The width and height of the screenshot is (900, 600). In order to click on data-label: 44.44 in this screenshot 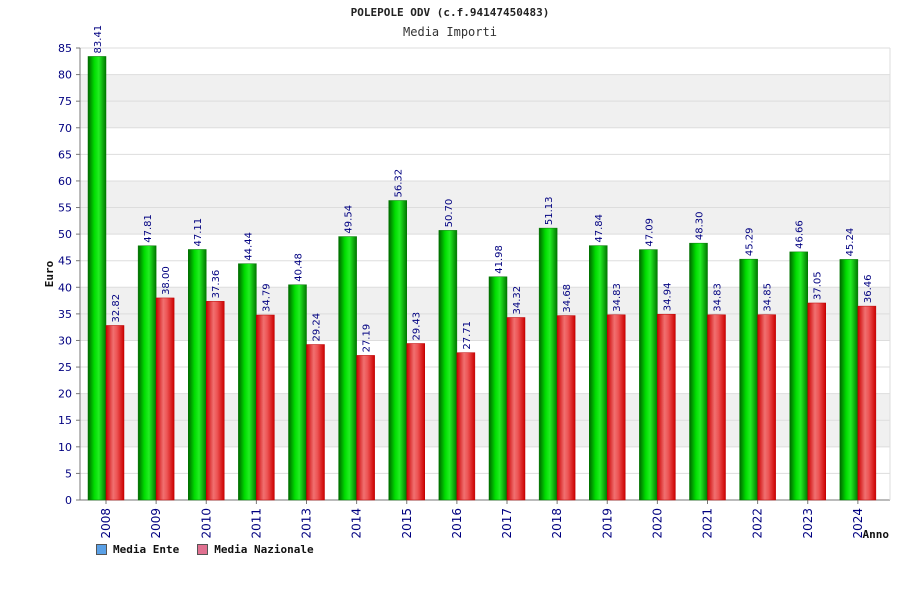, I will do `click(248, 246)`.